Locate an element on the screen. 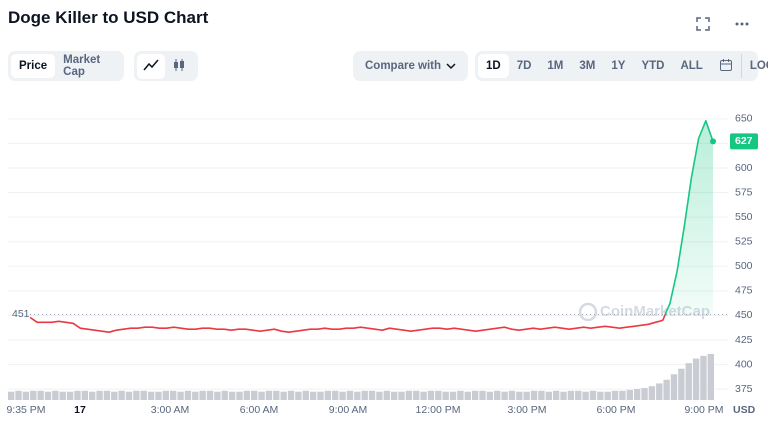 Image resolution: width=768 pixels, height=423 pixels. y-tick-label: 600 is located at coordinates (744, 168).